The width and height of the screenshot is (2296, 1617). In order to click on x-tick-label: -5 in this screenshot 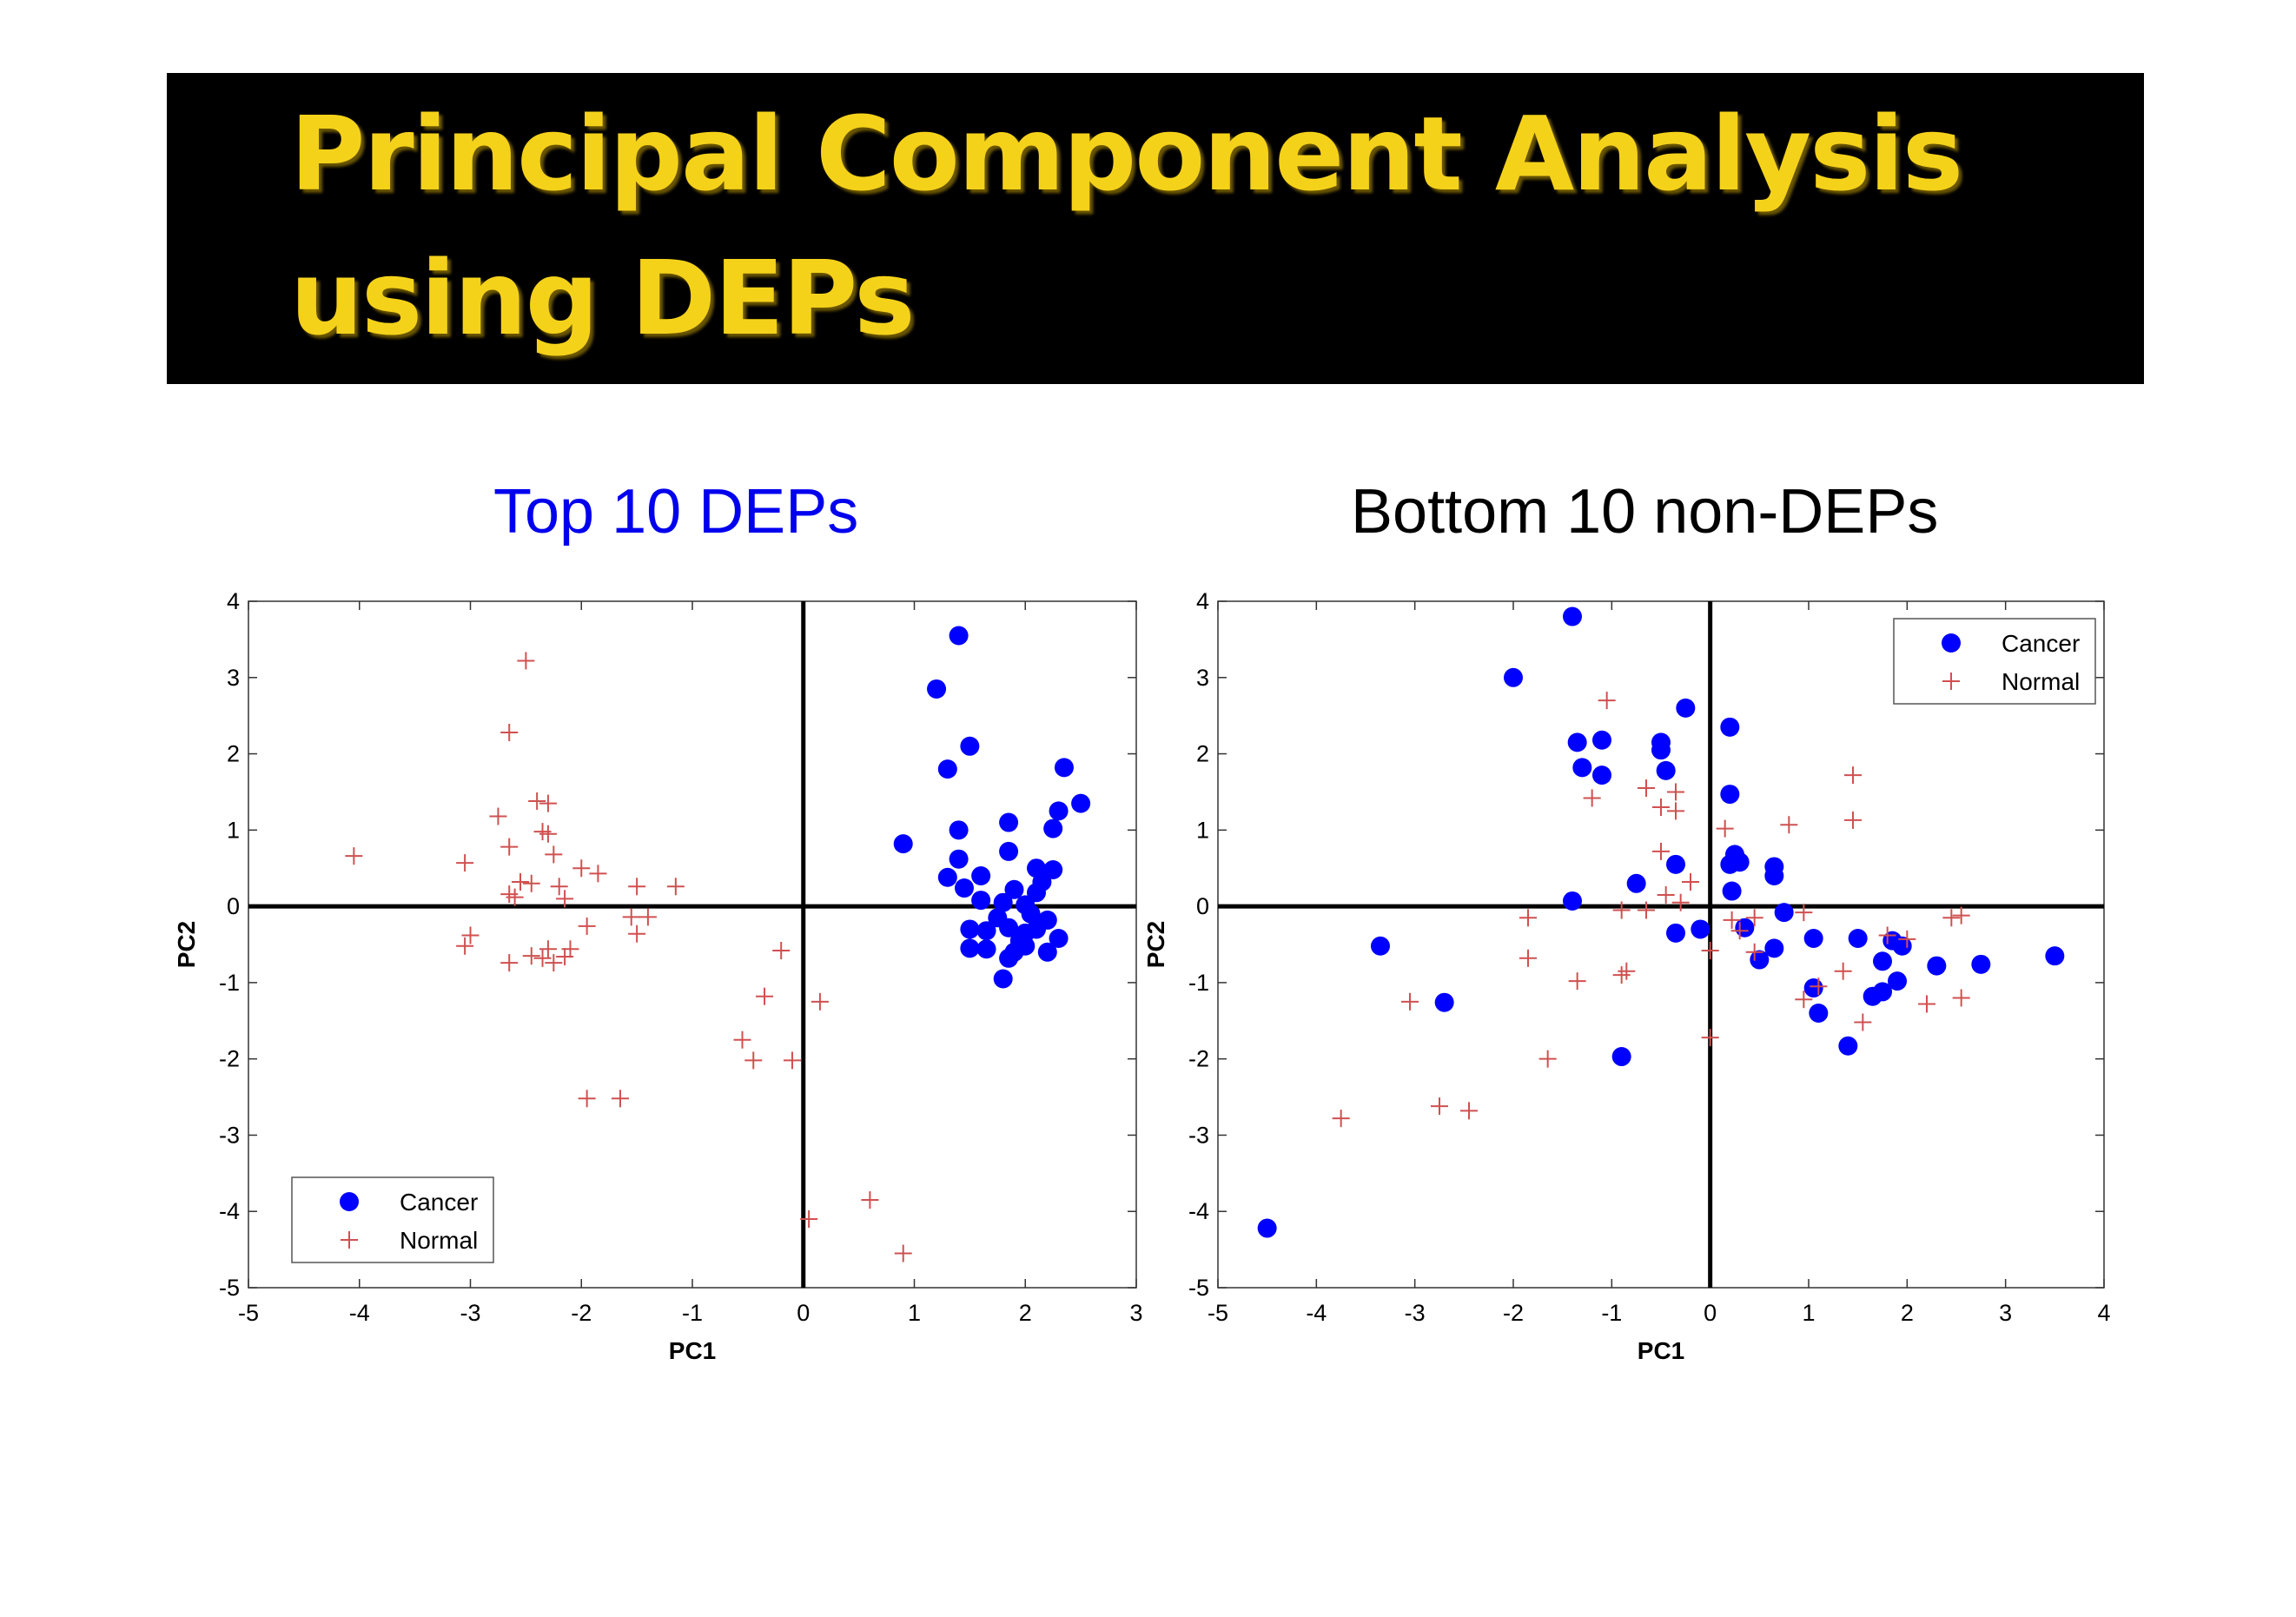, I will do `click(248, 1313)`.